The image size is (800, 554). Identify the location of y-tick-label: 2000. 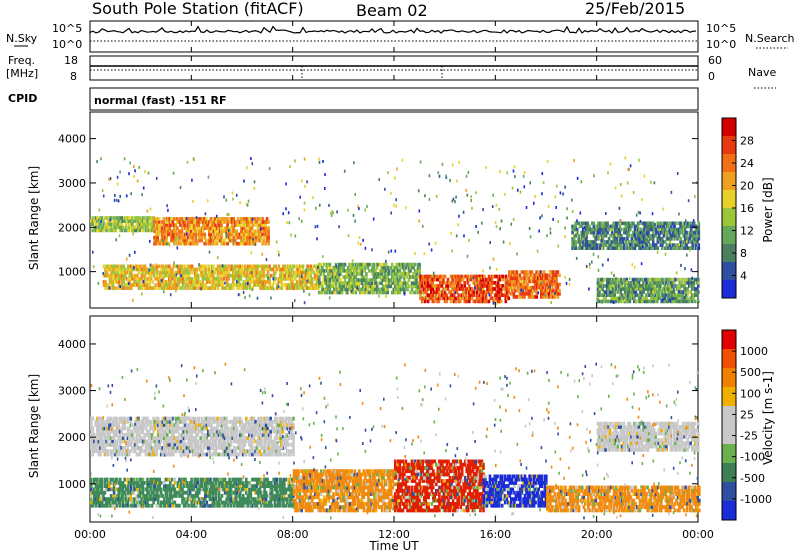
(72, 227).